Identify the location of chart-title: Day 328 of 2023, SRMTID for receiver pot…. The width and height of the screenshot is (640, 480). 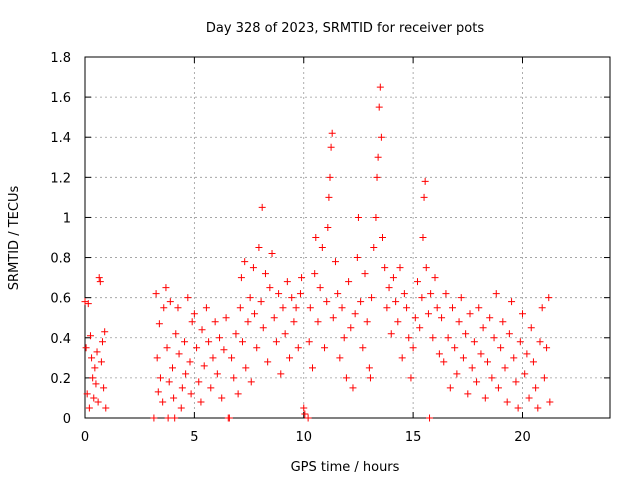
(345, 28).